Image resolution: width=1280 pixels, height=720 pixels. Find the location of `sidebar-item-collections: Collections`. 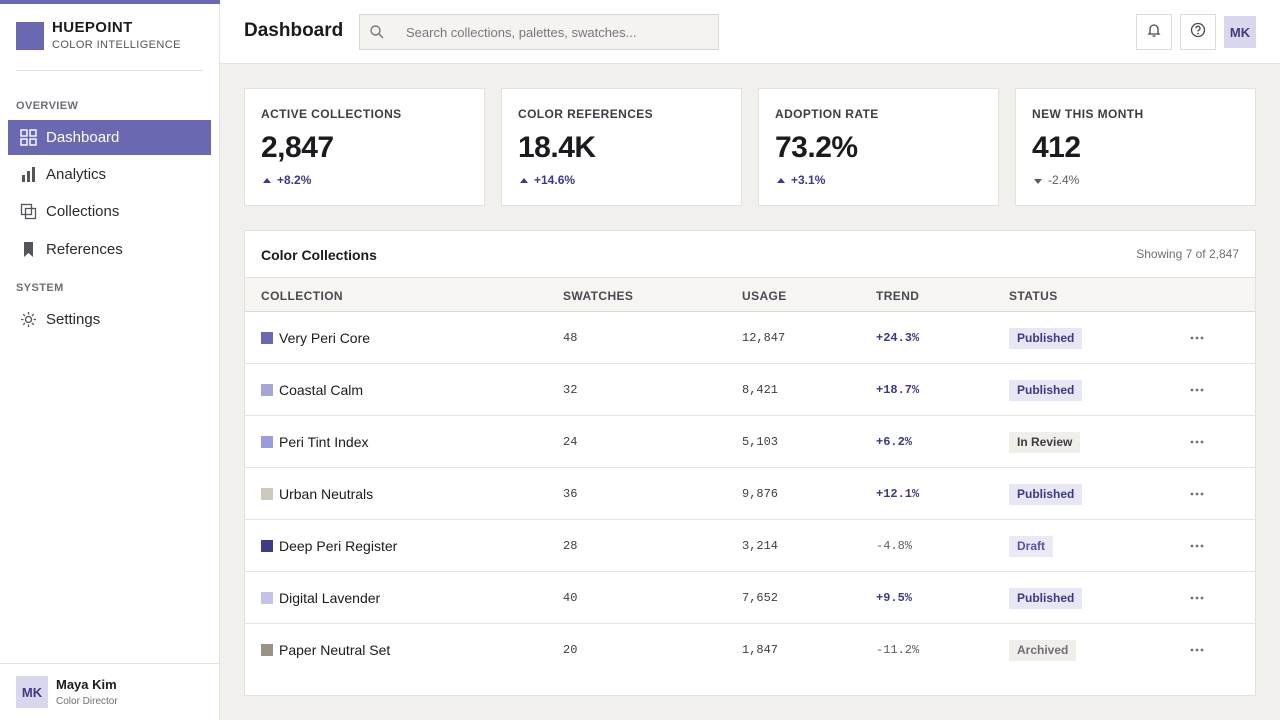

sidebar-item-collections: Collections is located at coordinates (109, 211).